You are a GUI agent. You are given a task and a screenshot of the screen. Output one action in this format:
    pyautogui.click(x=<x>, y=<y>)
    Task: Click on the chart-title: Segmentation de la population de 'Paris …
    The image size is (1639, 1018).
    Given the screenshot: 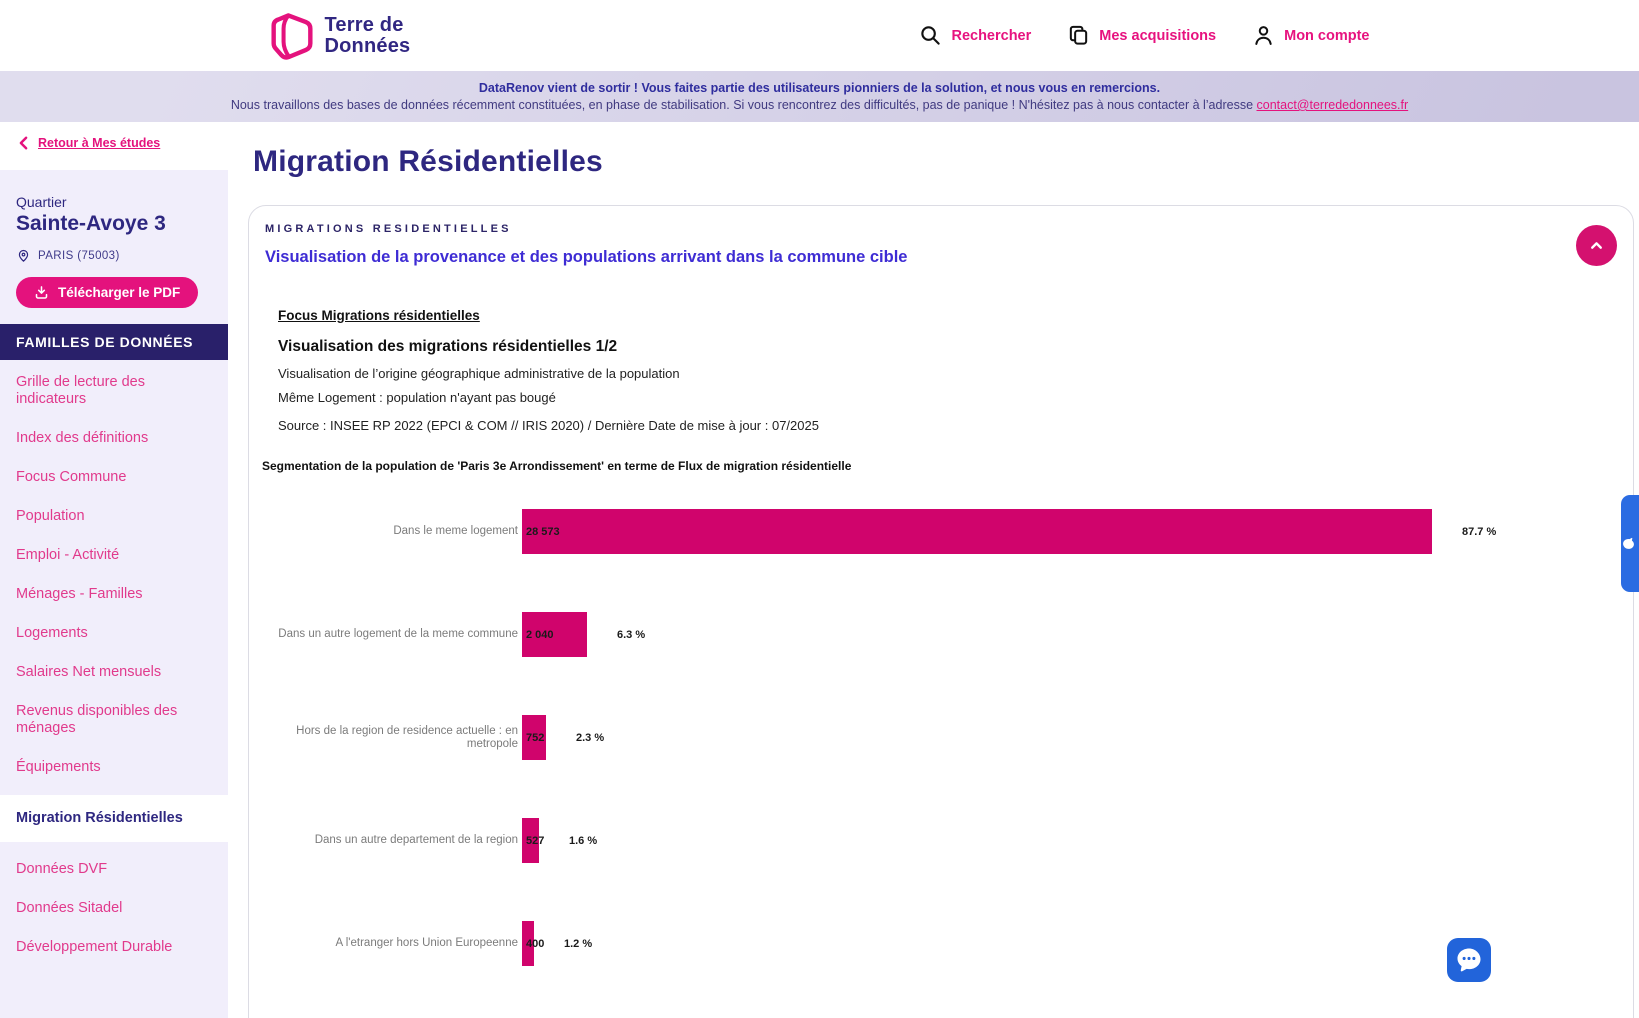 What is the action you would take?
    pyautogui.click(x=557, y=466)
    